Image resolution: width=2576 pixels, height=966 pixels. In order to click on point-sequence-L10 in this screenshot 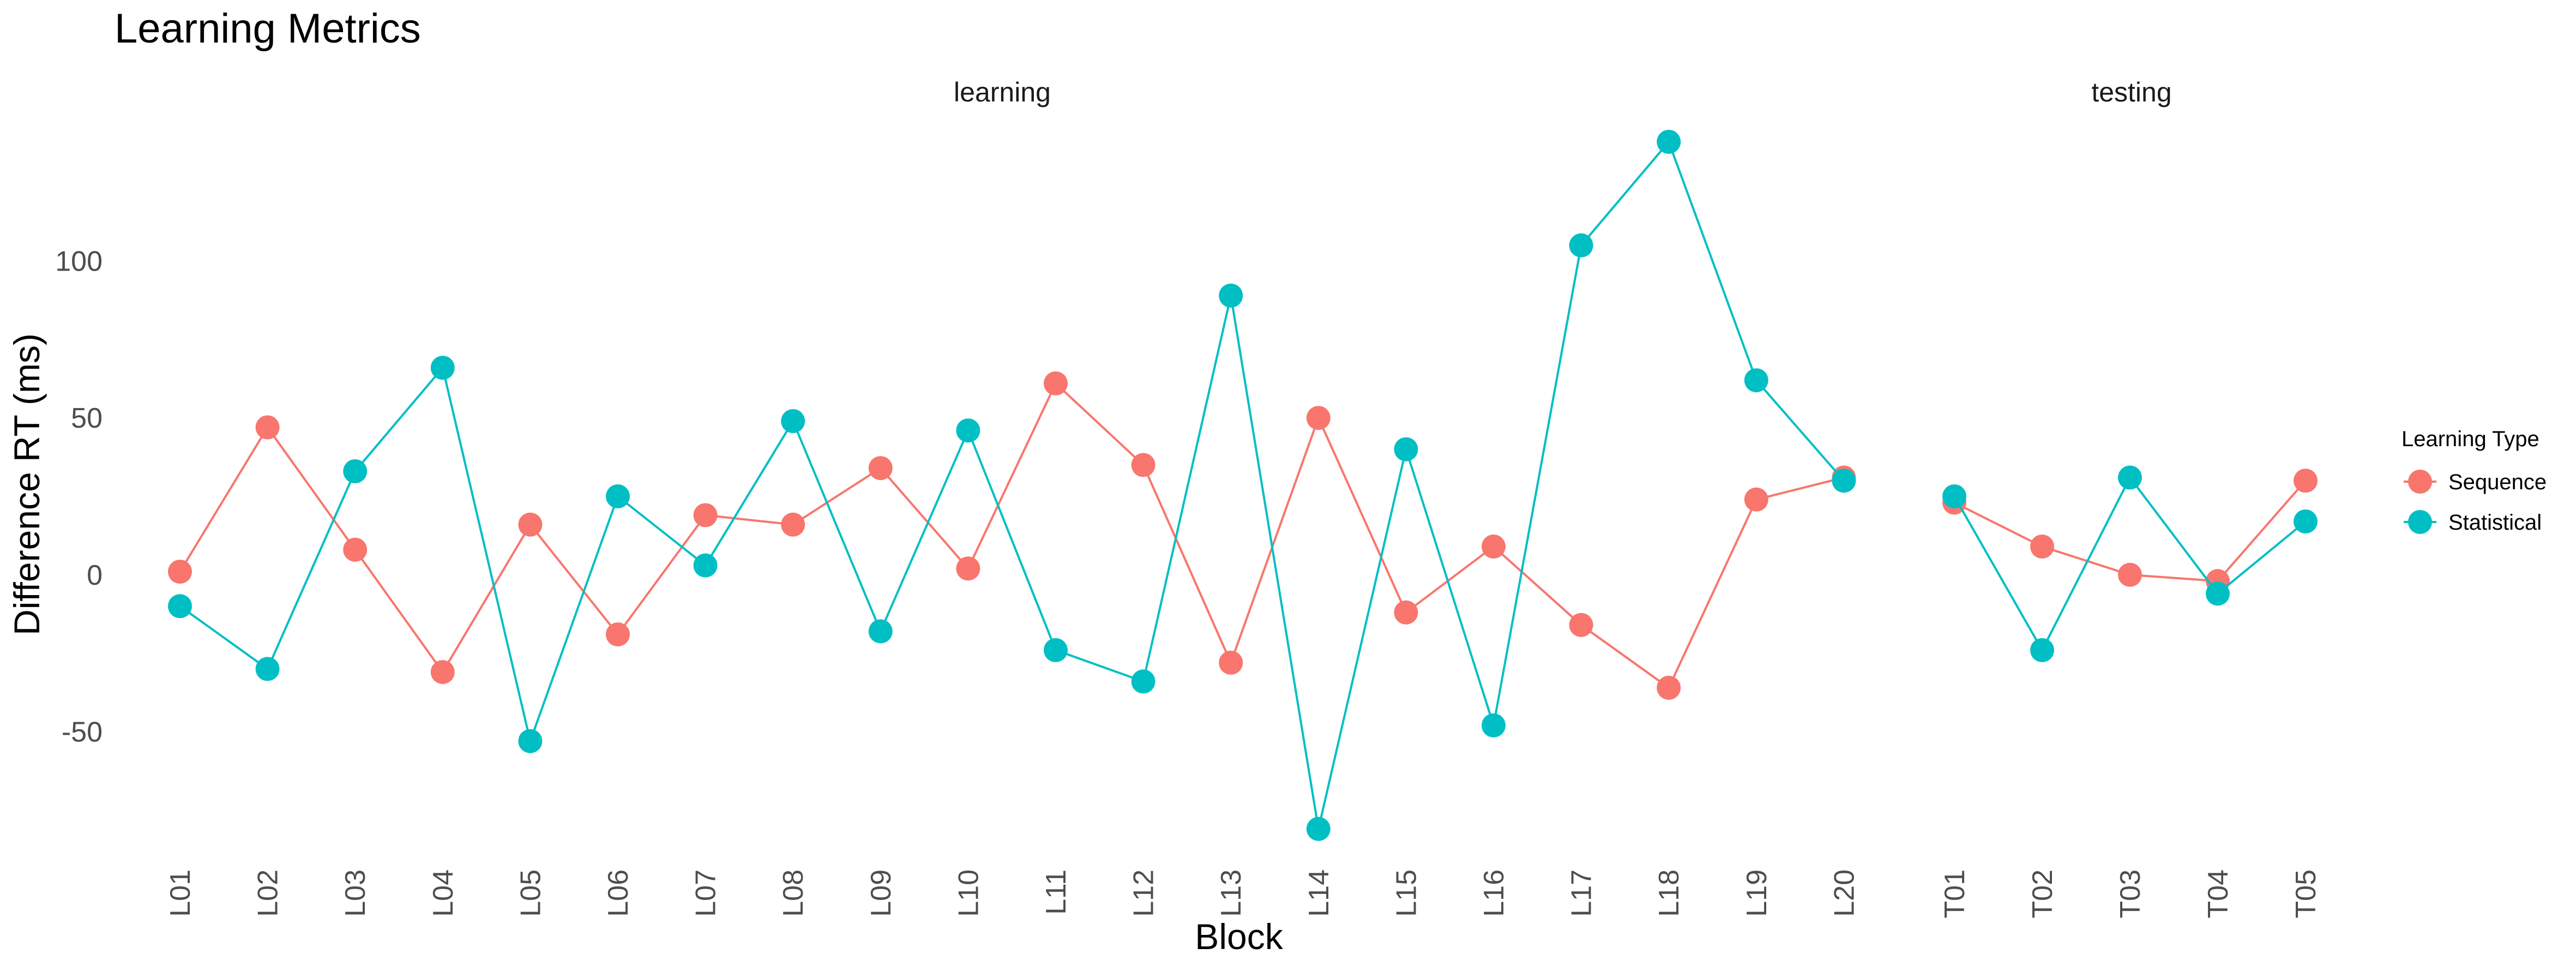, I will do `click(968, 568)`.